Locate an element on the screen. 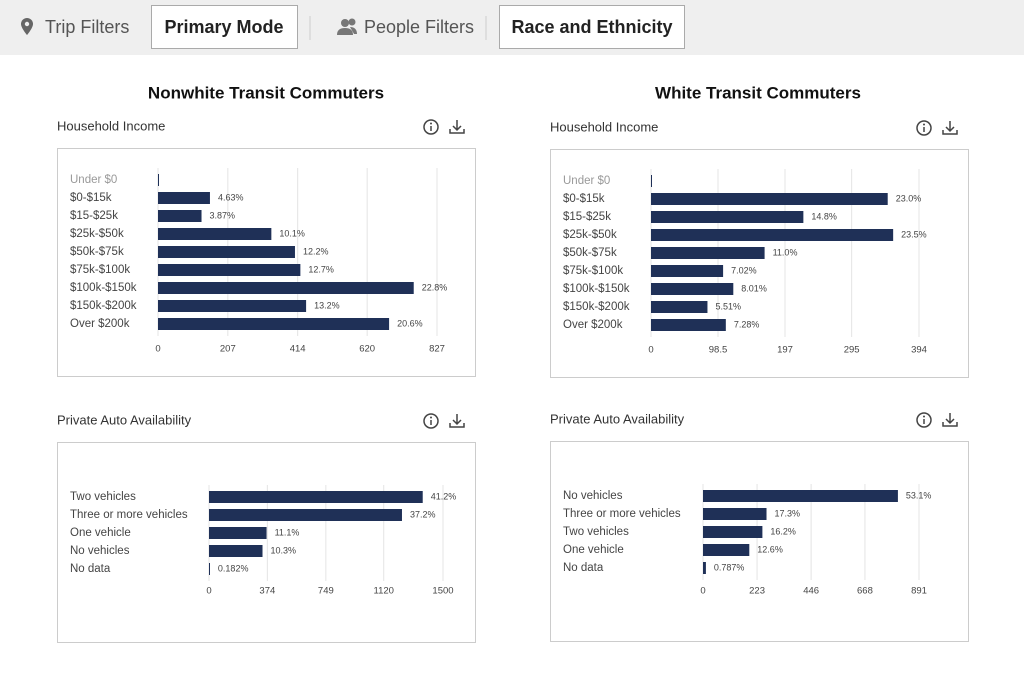 The height and width of the screenshot is (697, 1024). x-tick-label: 374 is located at coordinates (267, 591).